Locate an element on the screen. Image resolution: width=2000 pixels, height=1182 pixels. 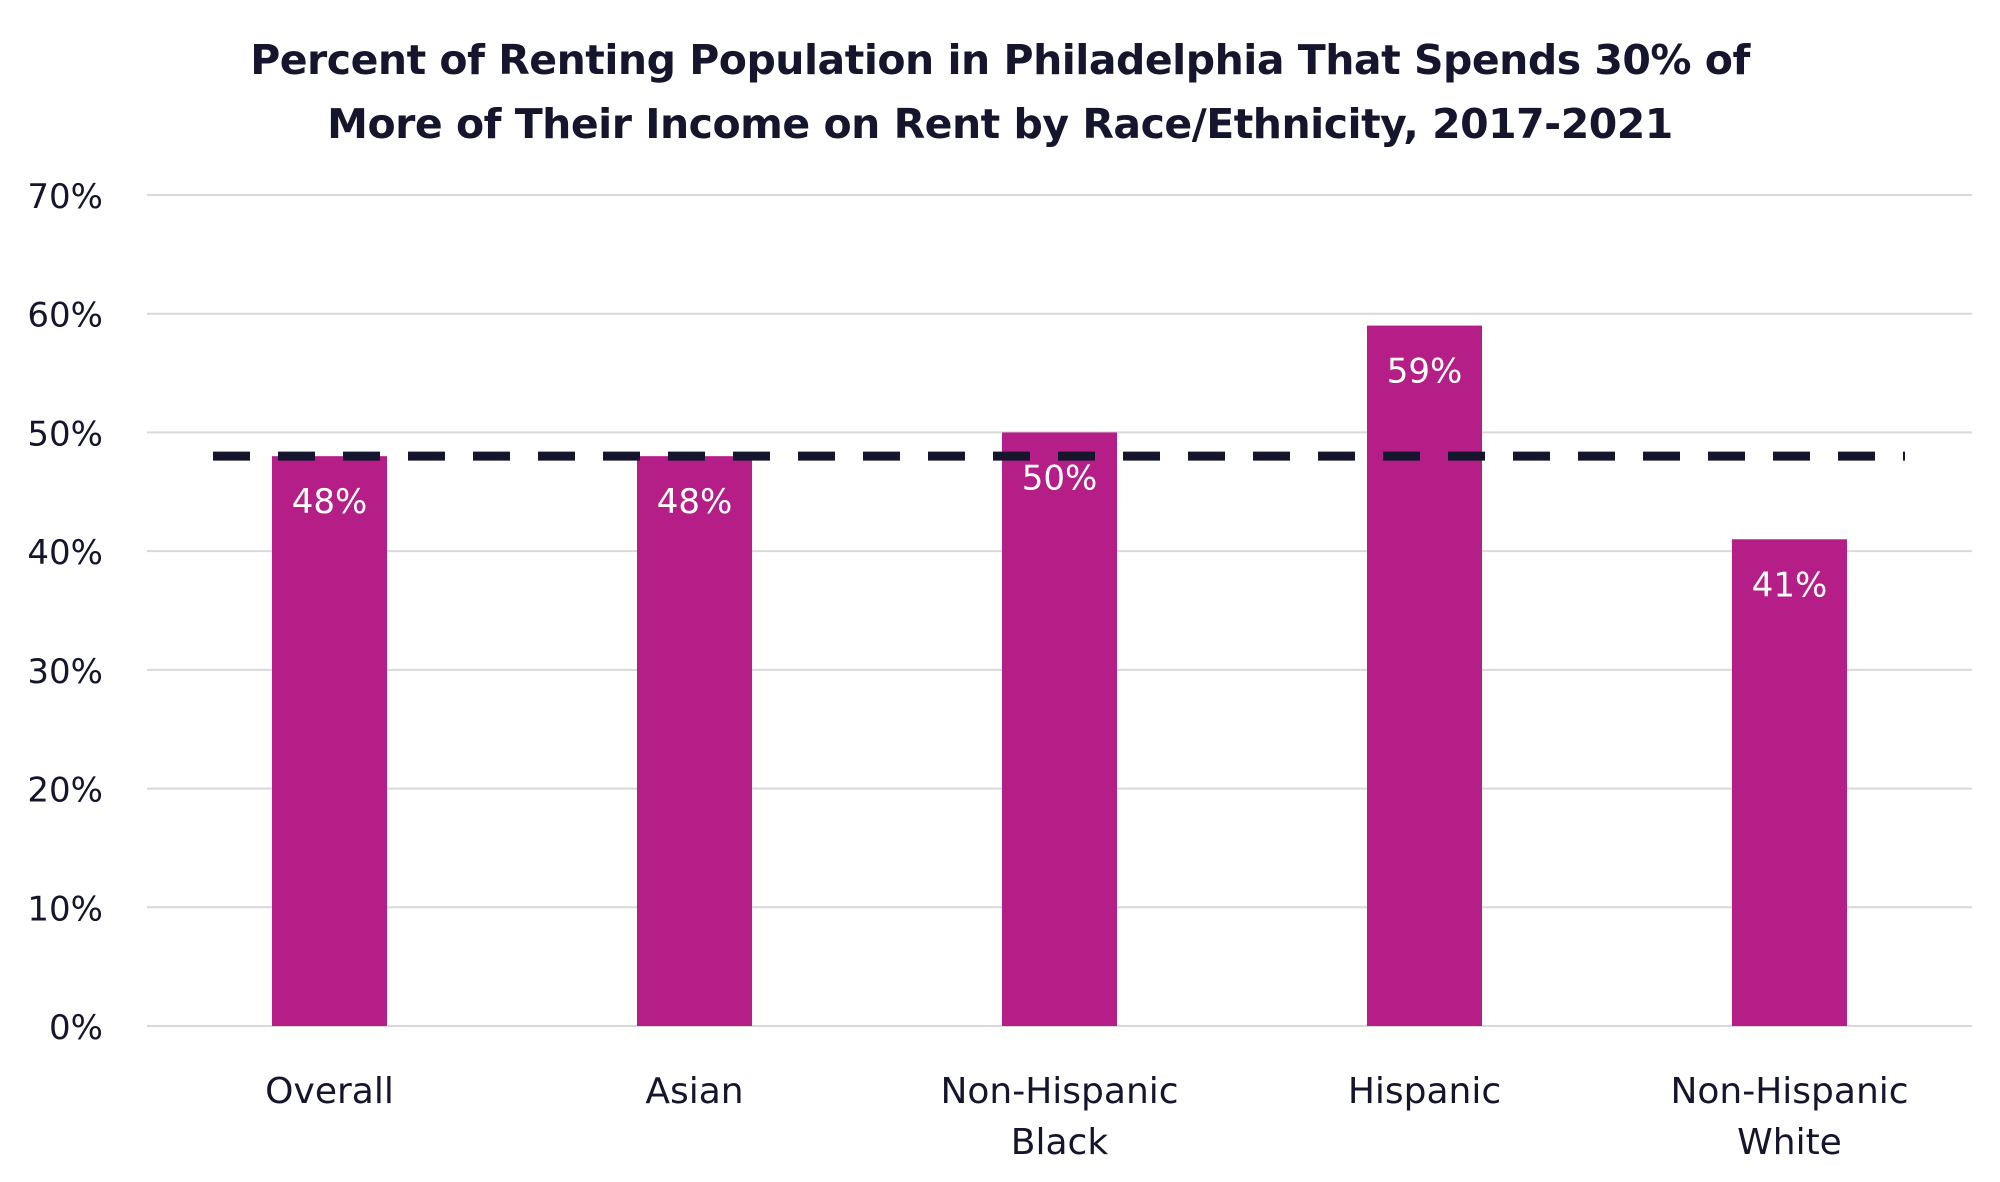
data-label: 50% is located at coordinates (1060, 478).